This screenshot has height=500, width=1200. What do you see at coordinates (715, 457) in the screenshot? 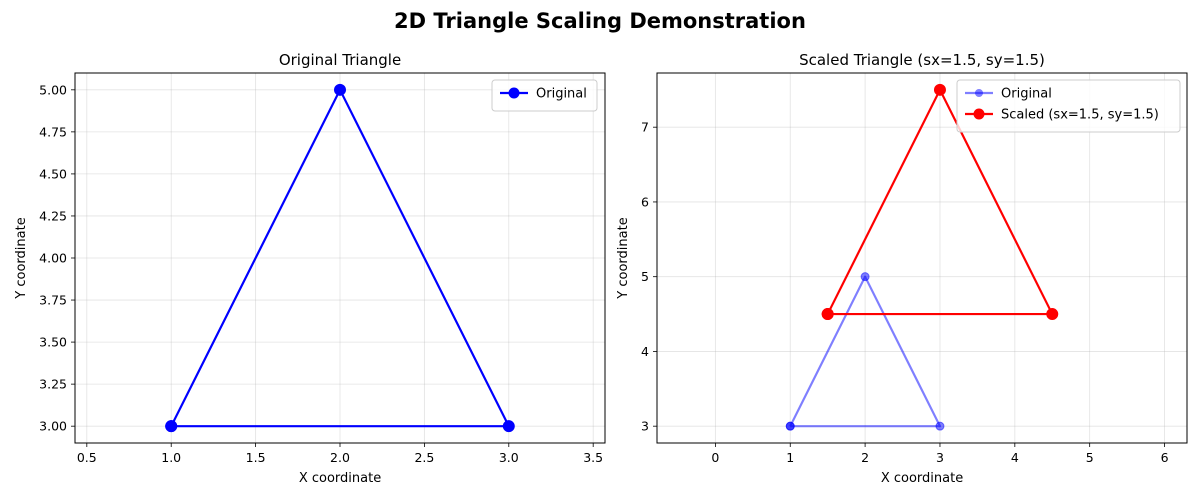
I see `x-tick-label: 0` at bounding box center [715, 457].